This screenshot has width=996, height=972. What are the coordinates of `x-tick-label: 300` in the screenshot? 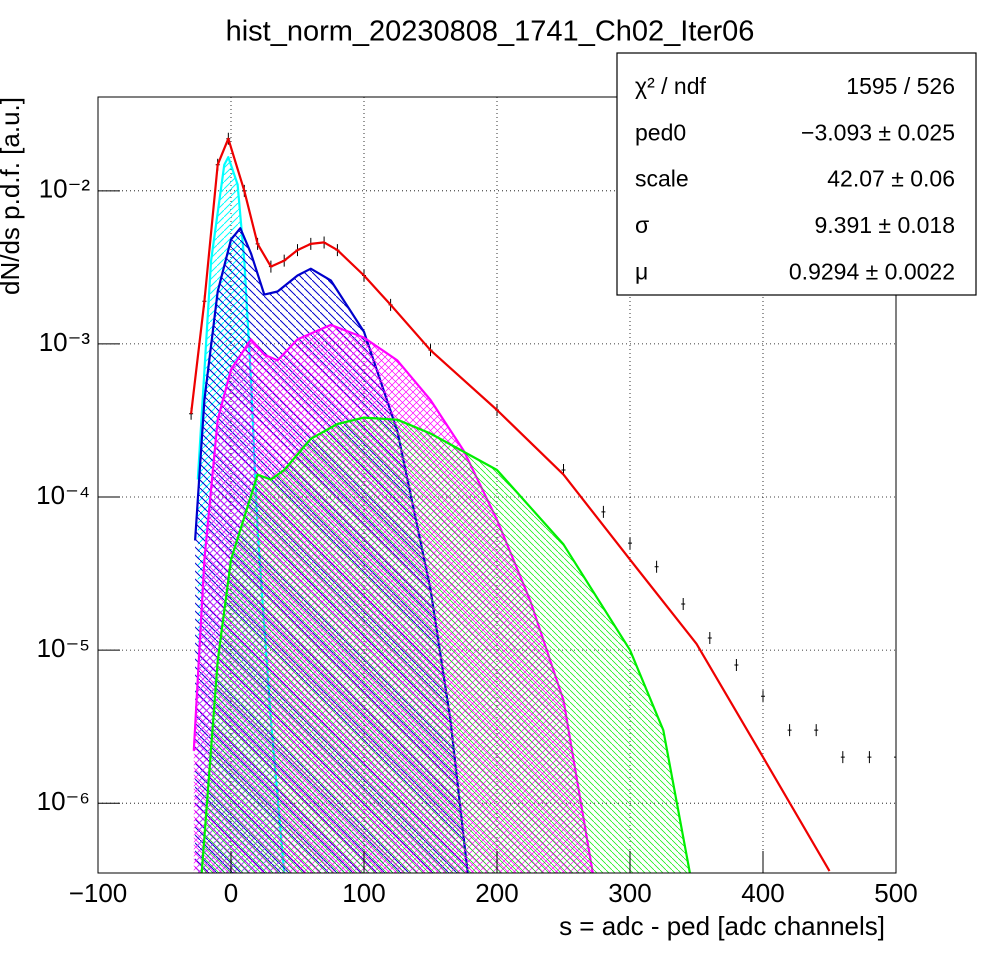 It's located at (629, 893).